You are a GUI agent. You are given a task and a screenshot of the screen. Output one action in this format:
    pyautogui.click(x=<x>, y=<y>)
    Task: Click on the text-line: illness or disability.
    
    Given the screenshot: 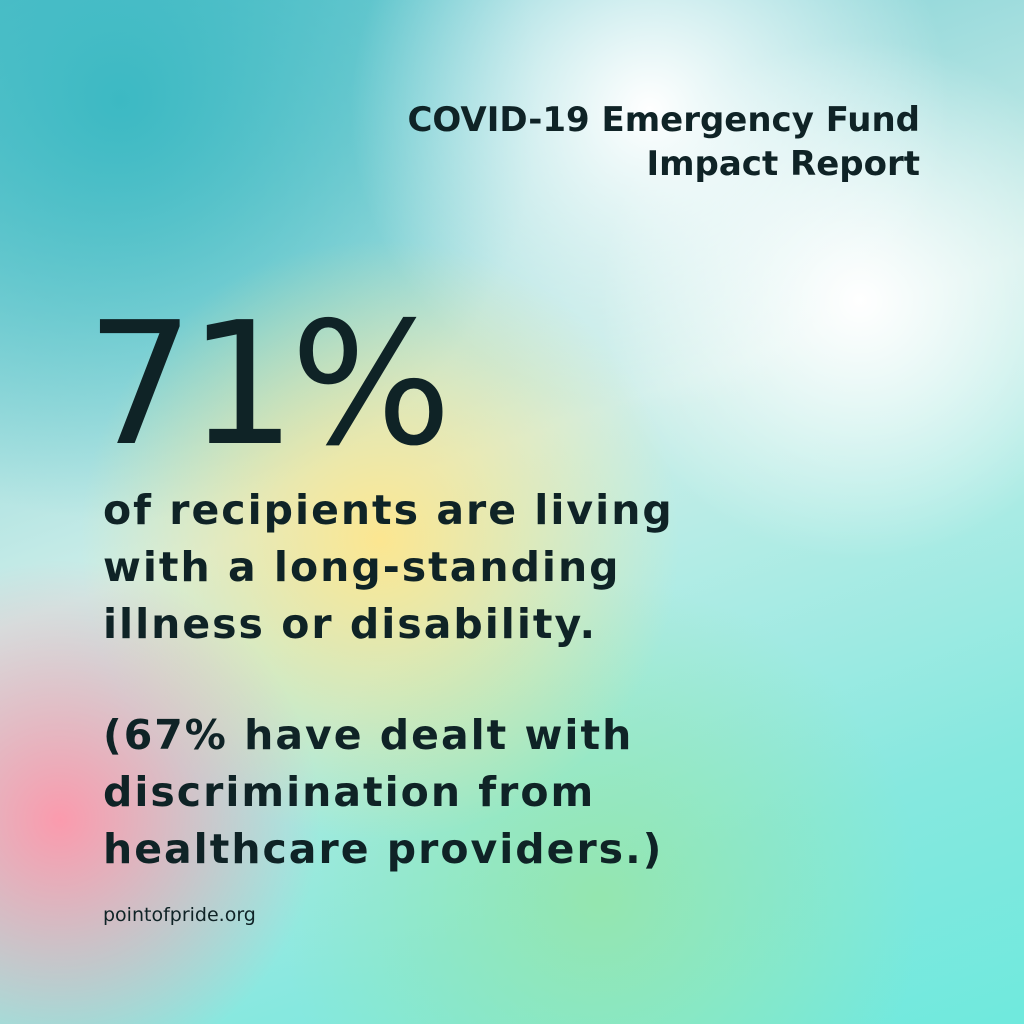 What is the action you would take?
    pyautogui.click(x=350, y=624)
    